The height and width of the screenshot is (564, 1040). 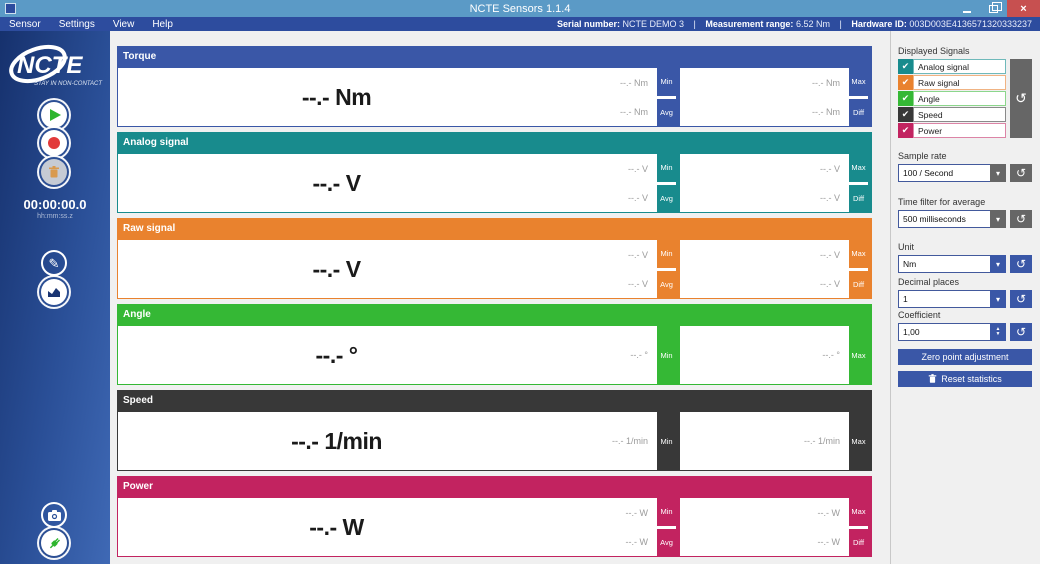 I want to click on torque-avg-tag: Avg, so click(x=666, y=112).